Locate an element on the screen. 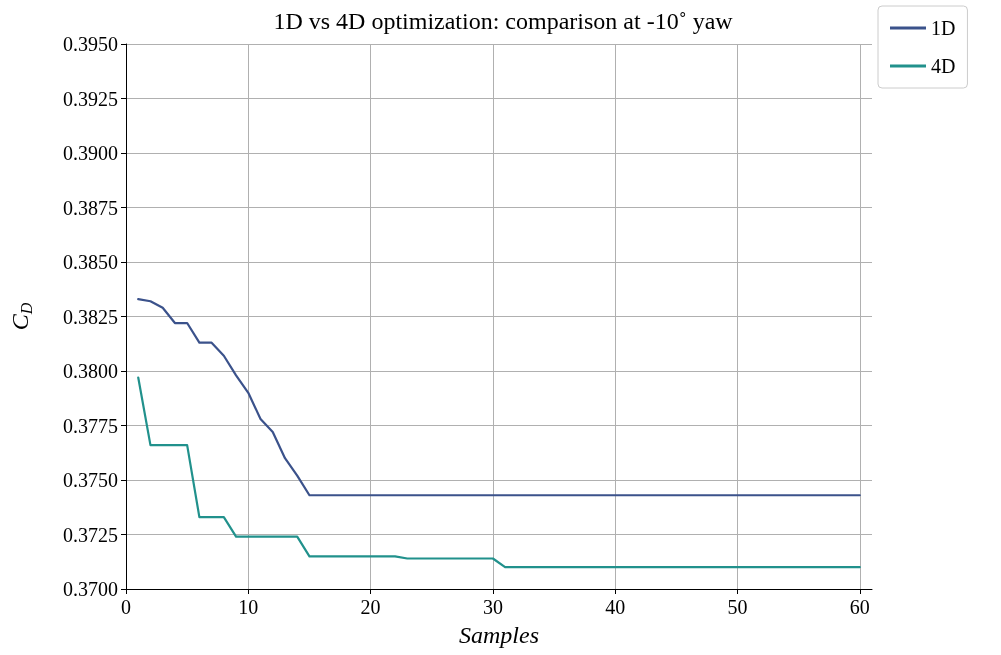 The width and height of the screenshot is (1001, 655). x-tick-label: 0 is located at coordinates (126, 607).